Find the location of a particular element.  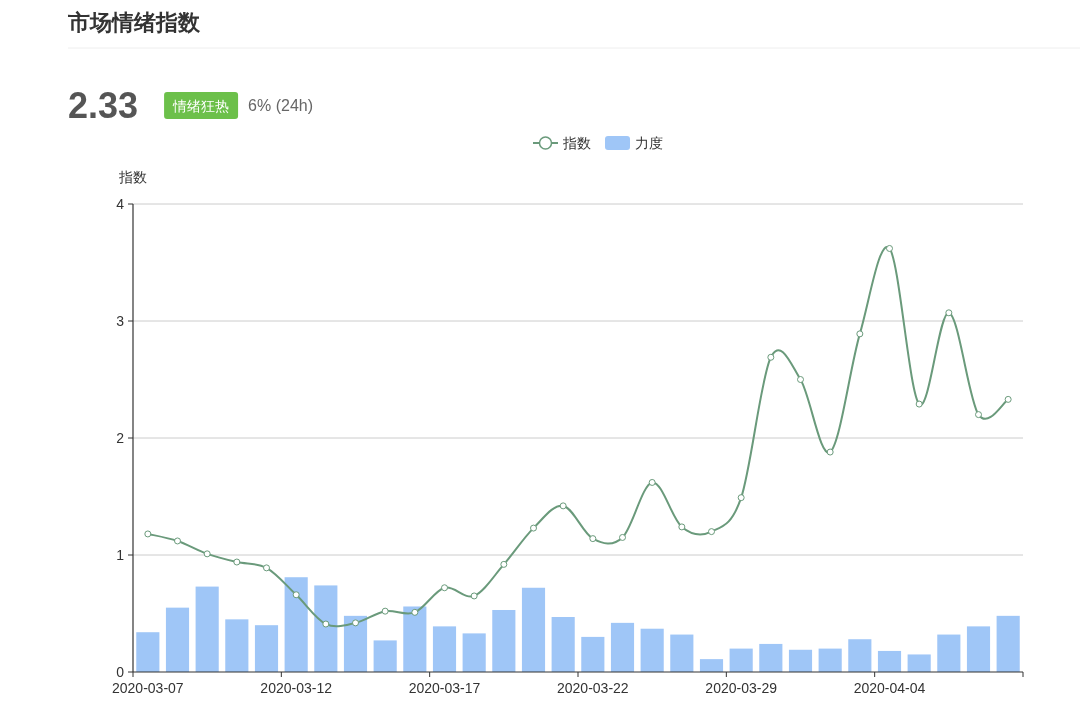

legend-label: 指数 is located at coordinates (576, 143).